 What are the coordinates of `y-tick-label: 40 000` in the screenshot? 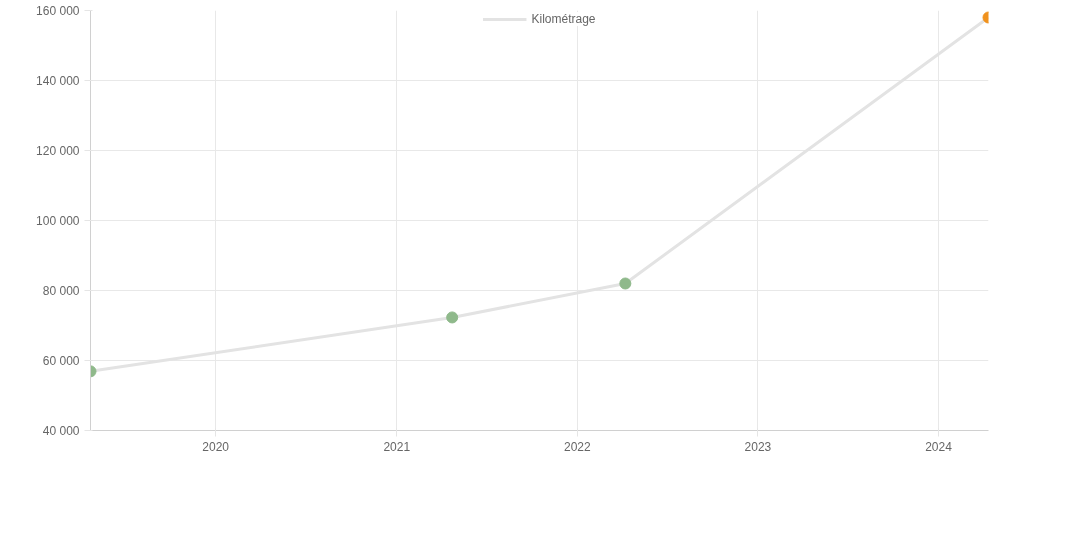 It's located at (61, 430).